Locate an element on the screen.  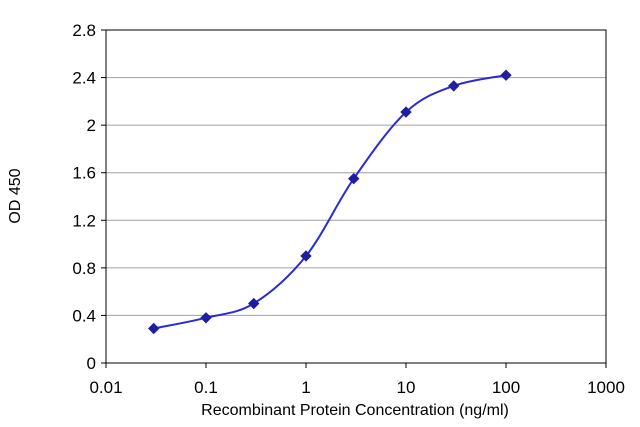
x-tick-label-1: 0.1 is located at coordinates (206, 387).